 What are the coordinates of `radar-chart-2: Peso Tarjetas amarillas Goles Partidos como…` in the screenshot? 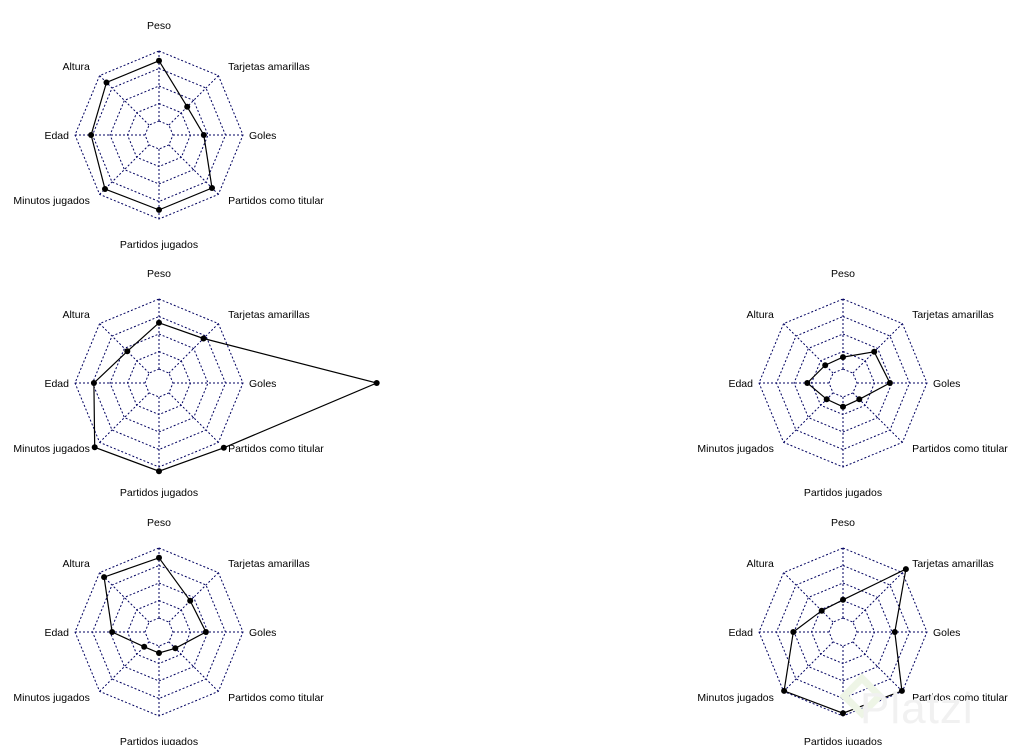 It's located at (196, 383).